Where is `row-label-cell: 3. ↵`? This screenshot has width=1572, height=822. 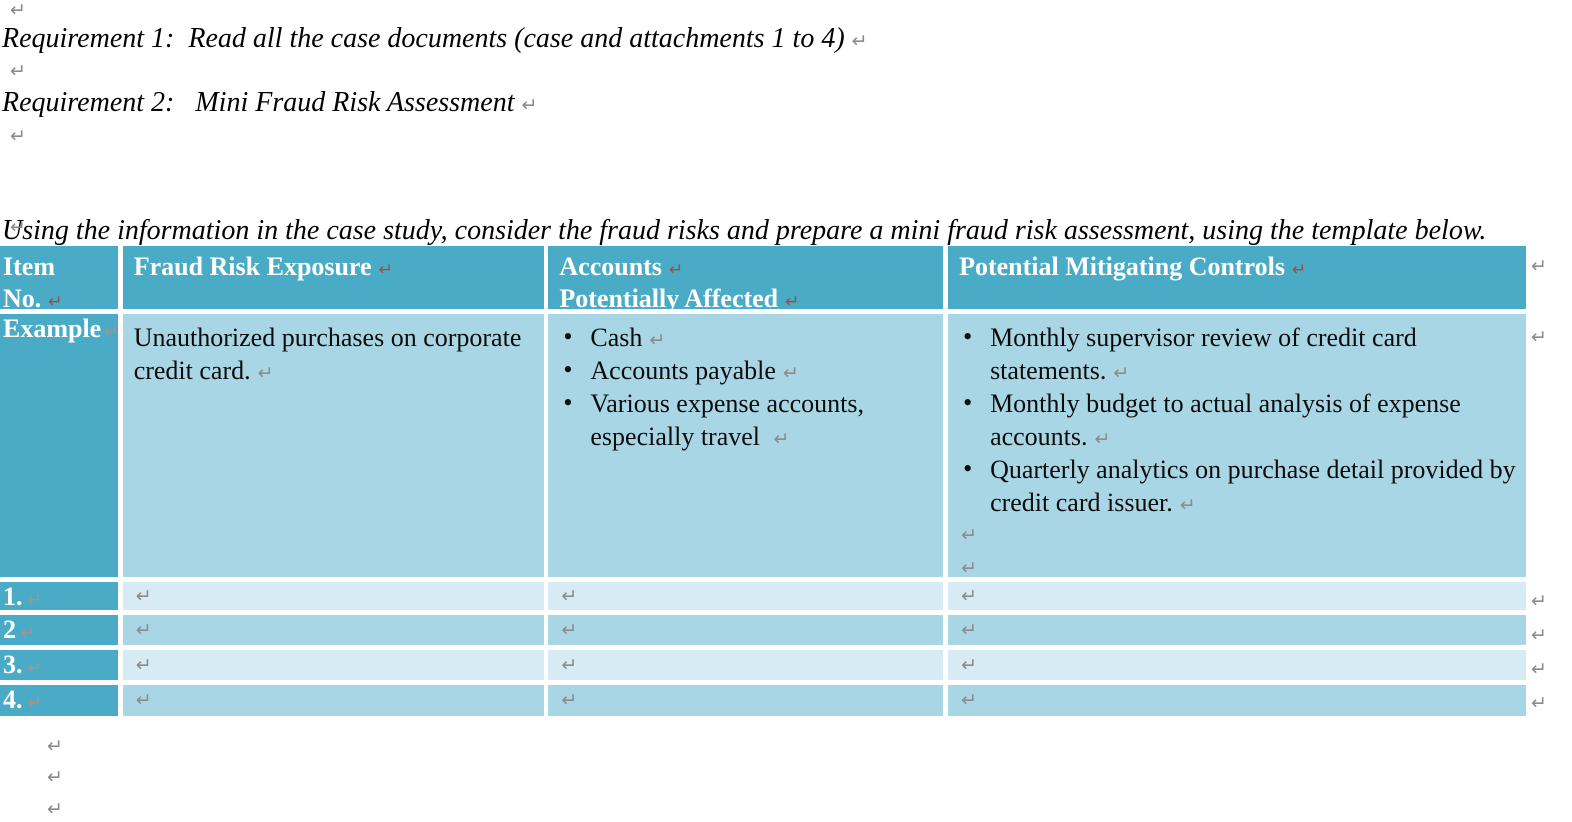 row-label-cell: 3. ↵ is located at coordinates (59, 665).